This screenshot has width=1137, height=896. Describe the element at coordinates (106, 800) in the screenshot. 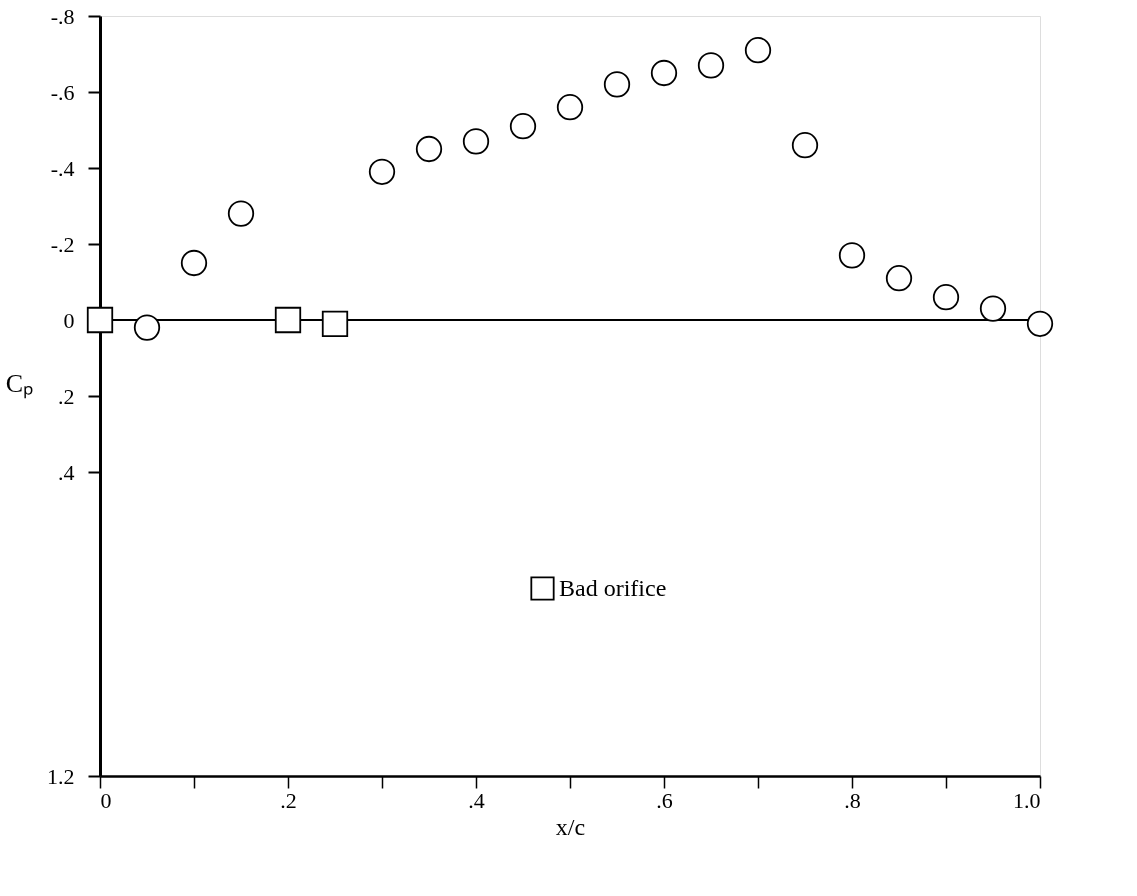

I see `x-tick-label: 0` at that location.